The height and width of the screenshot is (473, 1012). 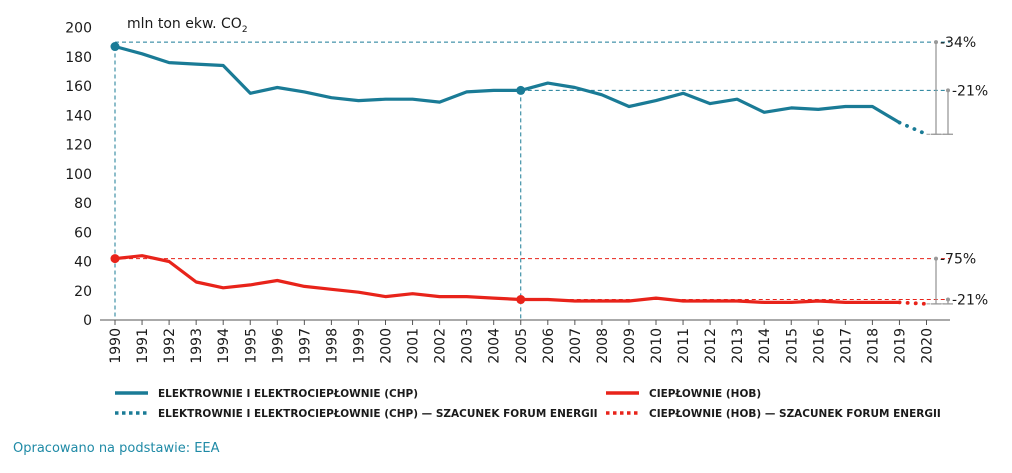 What do you see at coordinates (603, 346) in the screenshot?
I see `x-tick-label: 2008` at bounding box center [603, 346].